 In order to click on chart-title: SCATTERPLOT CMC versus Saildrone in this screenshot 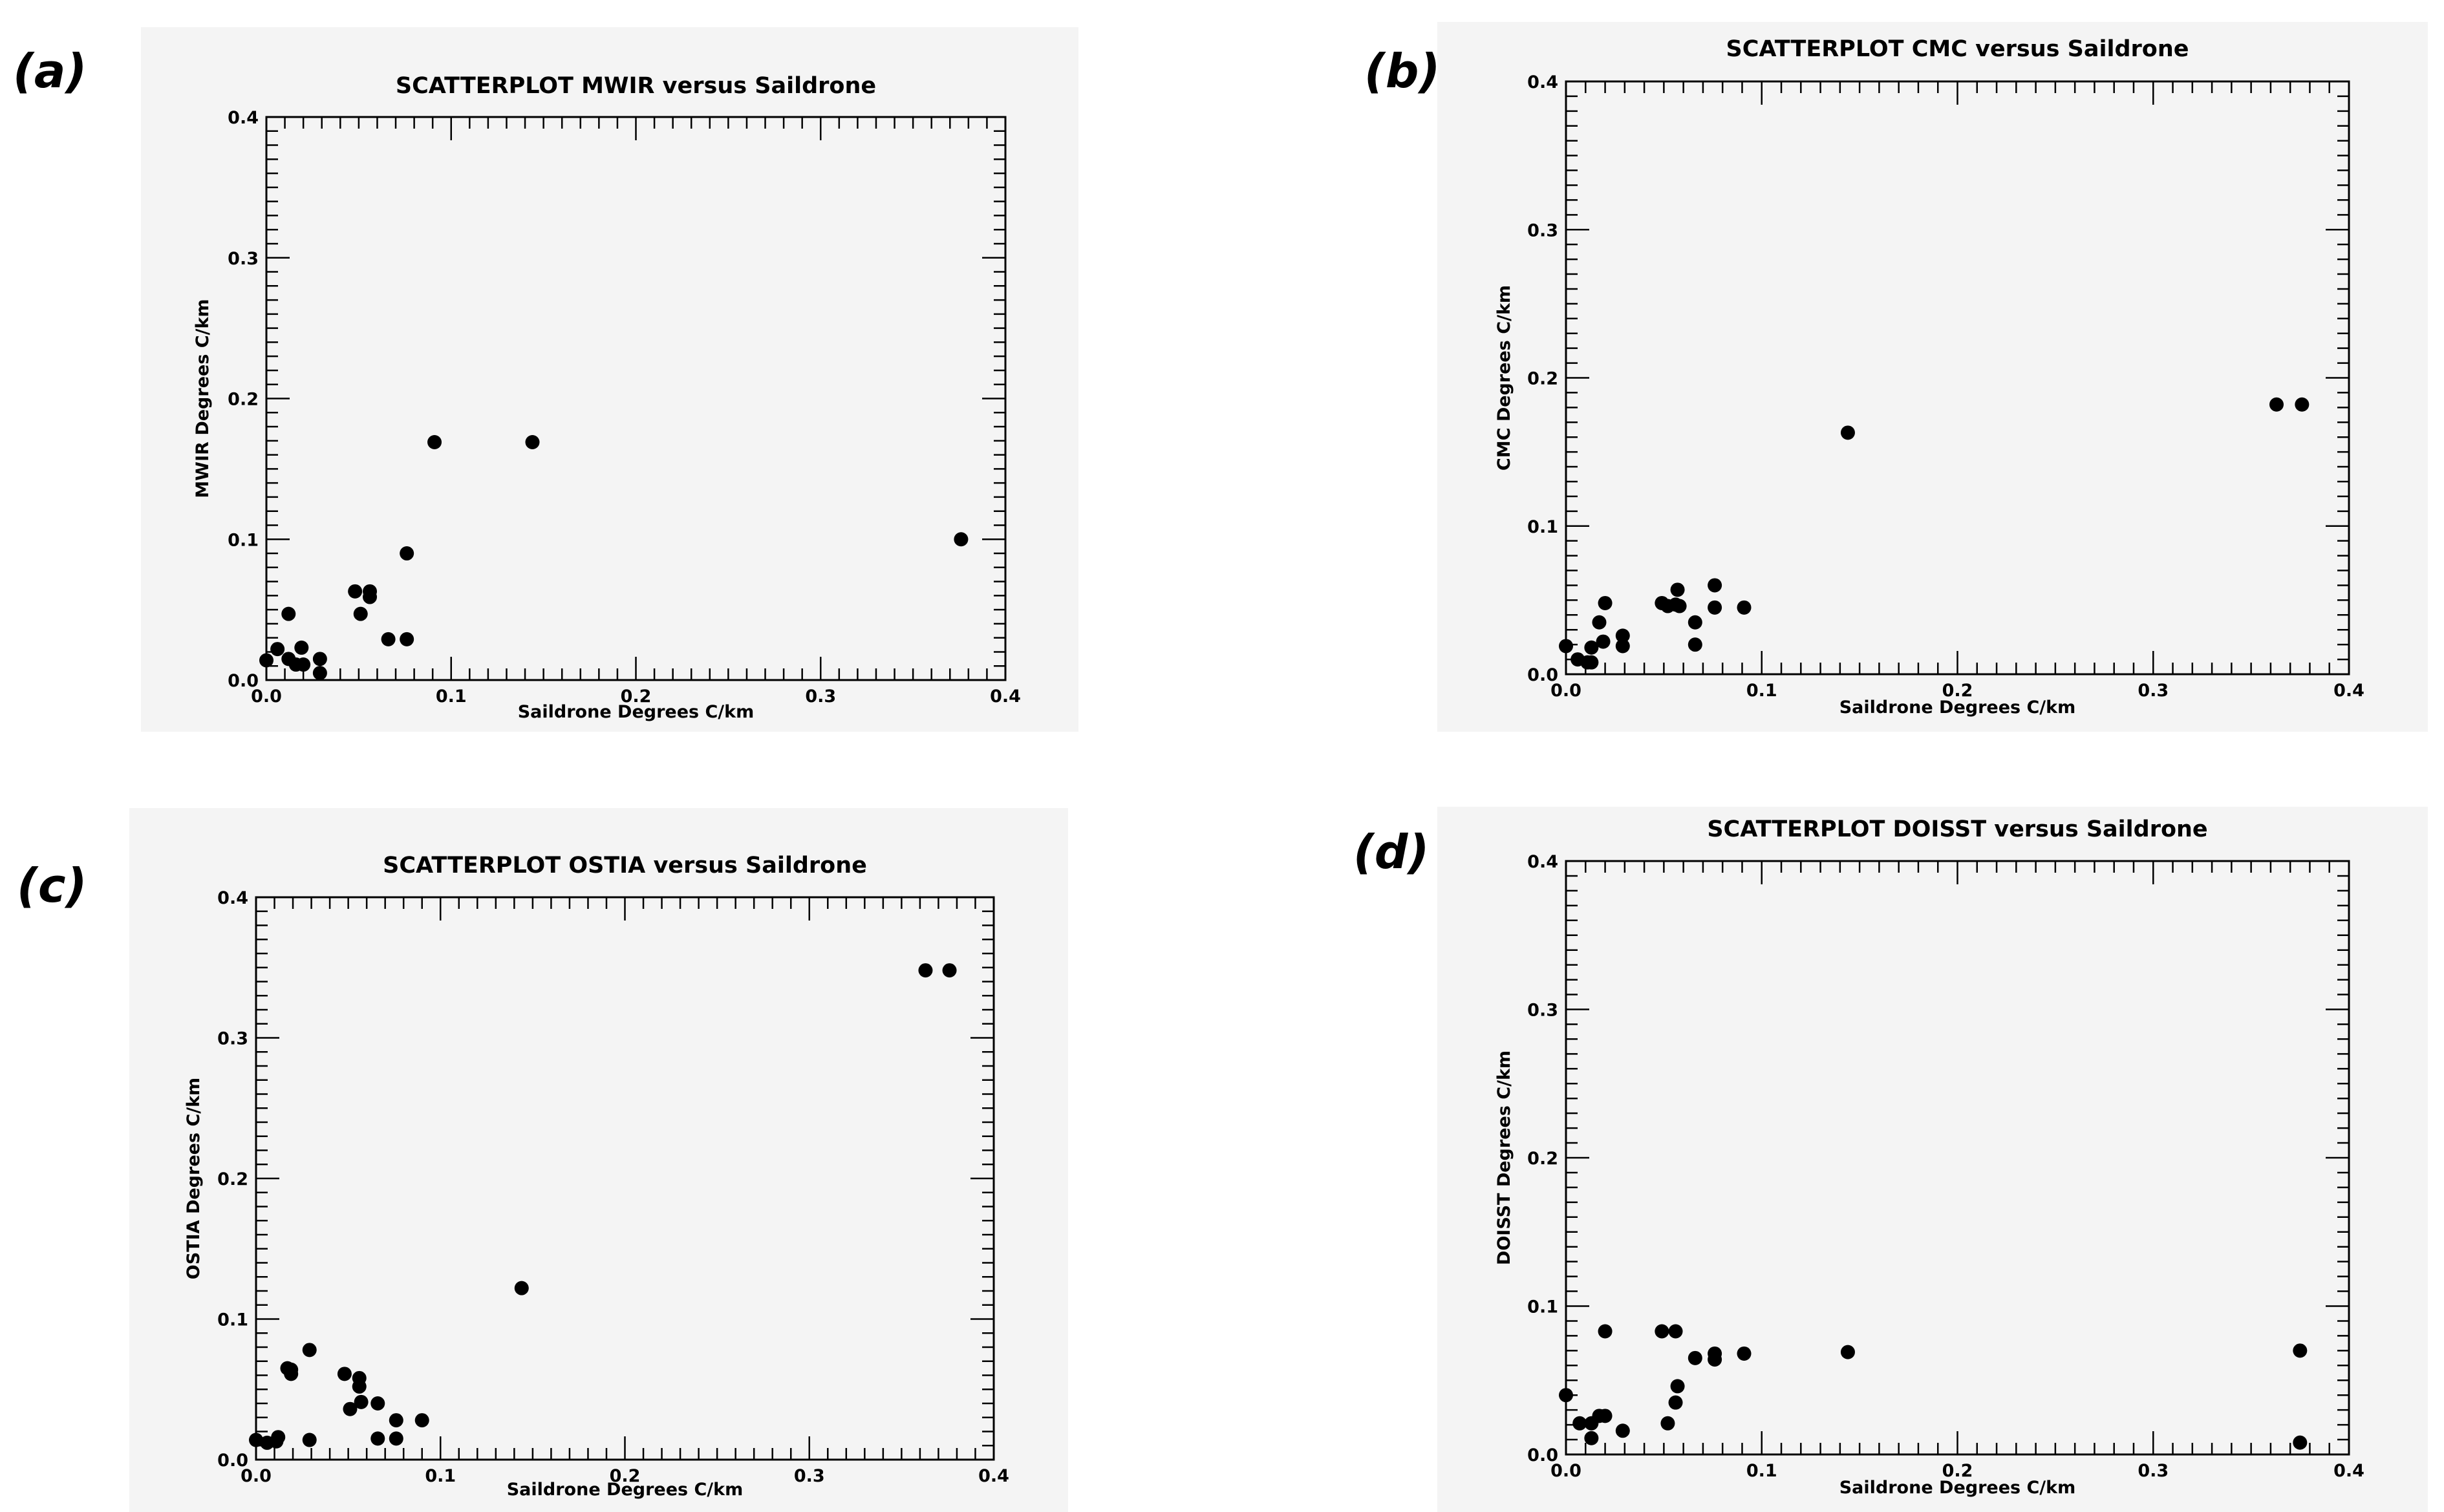, I will do `click(1957, 49)`.